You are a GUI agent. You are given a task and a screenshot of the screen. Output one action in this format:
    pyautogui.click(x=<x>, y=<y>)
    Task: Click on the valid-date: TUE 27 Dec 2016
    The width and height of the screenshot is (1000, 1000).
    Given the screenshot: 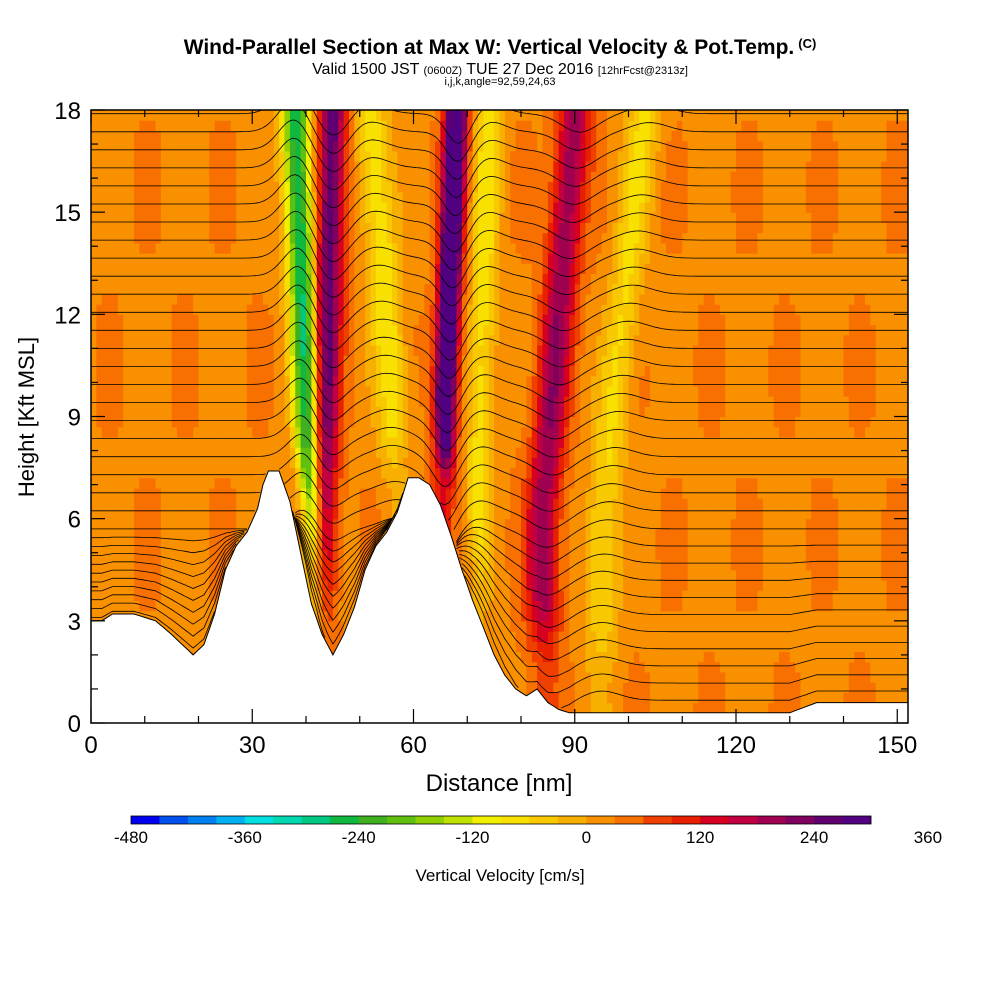 What is the action you would take?
    pyautogui.click(x=530, y=69)
    